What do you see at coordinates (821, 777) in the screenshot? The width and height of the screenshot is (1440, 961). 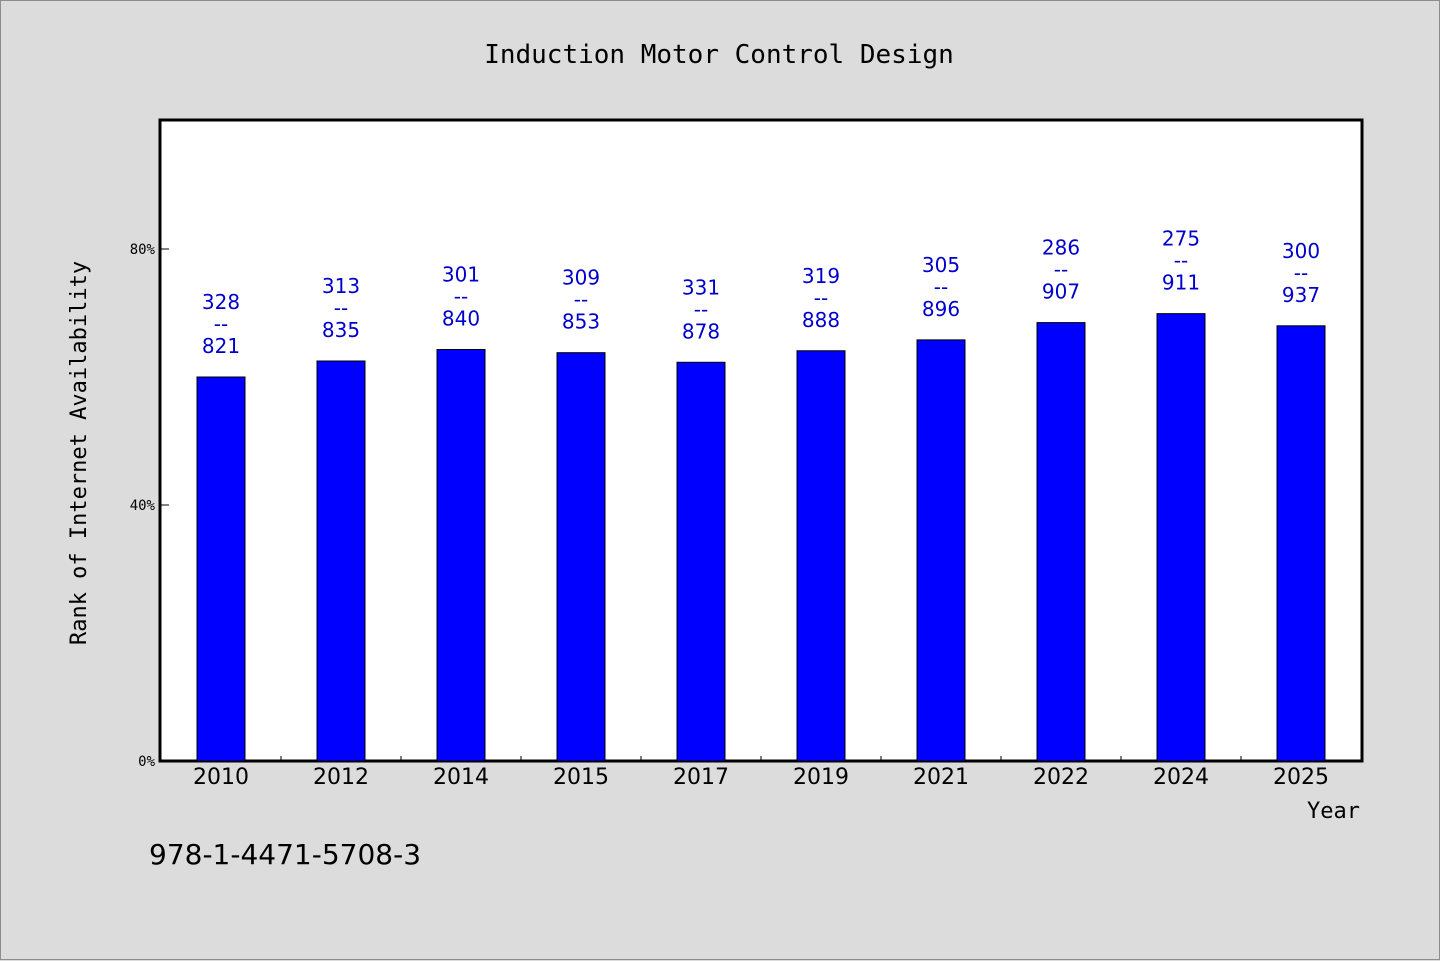 I see `x-tick-label-2019: 2019` at bounding box center [821, 777].